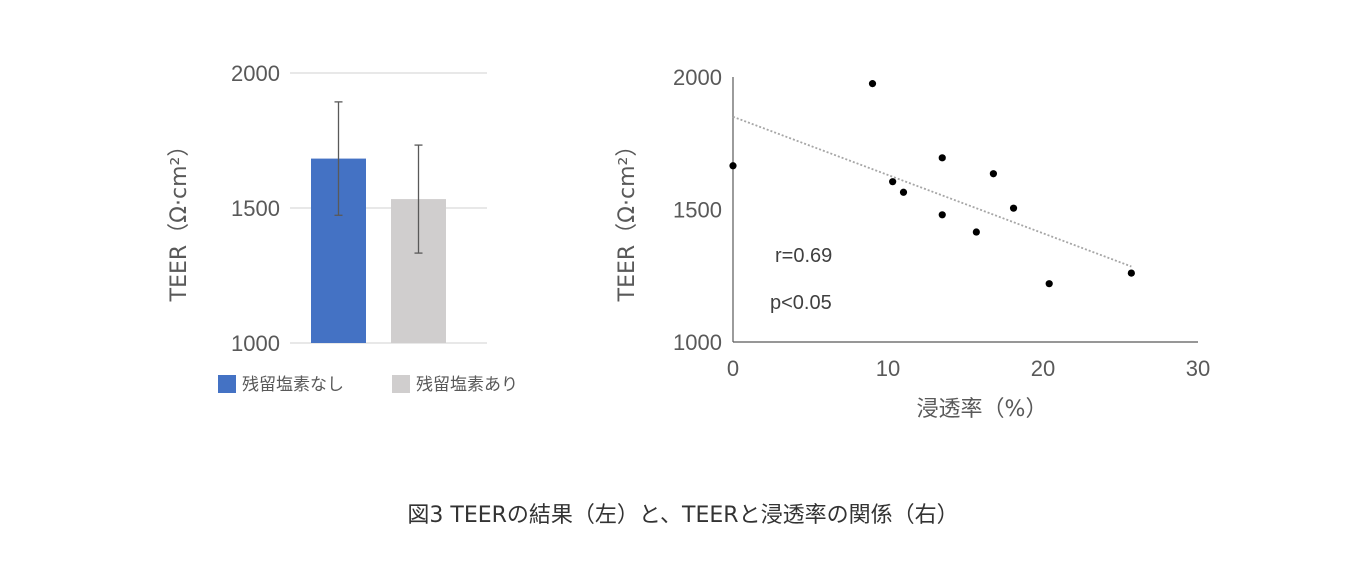 The width and height of the screenshot is (1366, 581). I want to click on scatter-x-tick-label: 20, so click(1043, 368).